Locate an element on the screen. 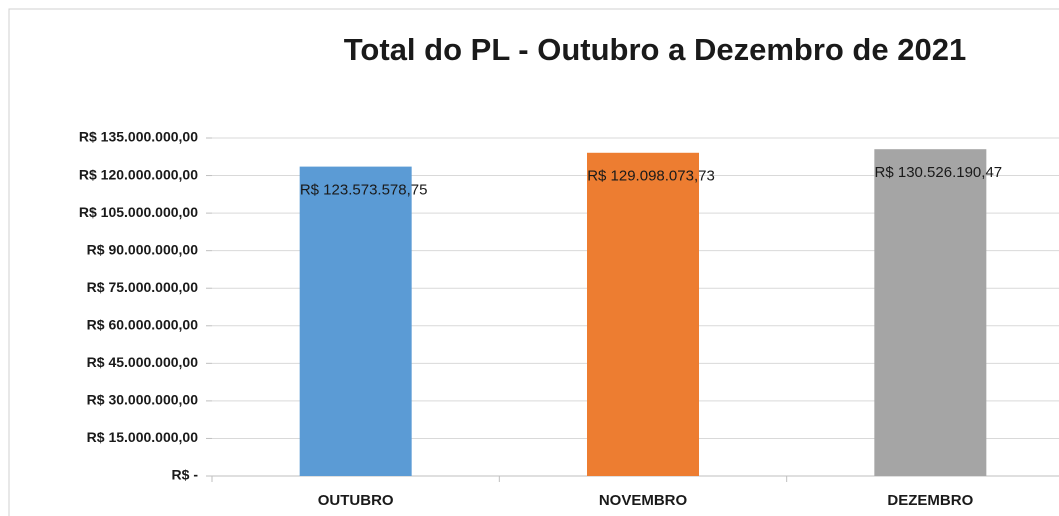  y-tick-label: R$ - is located at coordinates (185, 475).